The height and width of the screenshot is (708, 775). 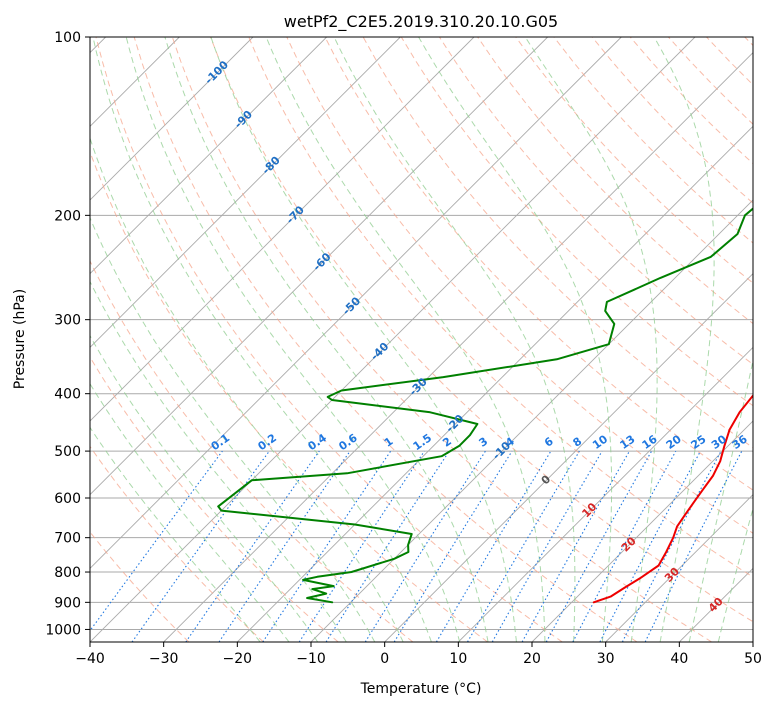 What do you see at coordinates (606, 659) in the screenshot?
I see `x-tick-label: 30` at bounding box center [606, 659].